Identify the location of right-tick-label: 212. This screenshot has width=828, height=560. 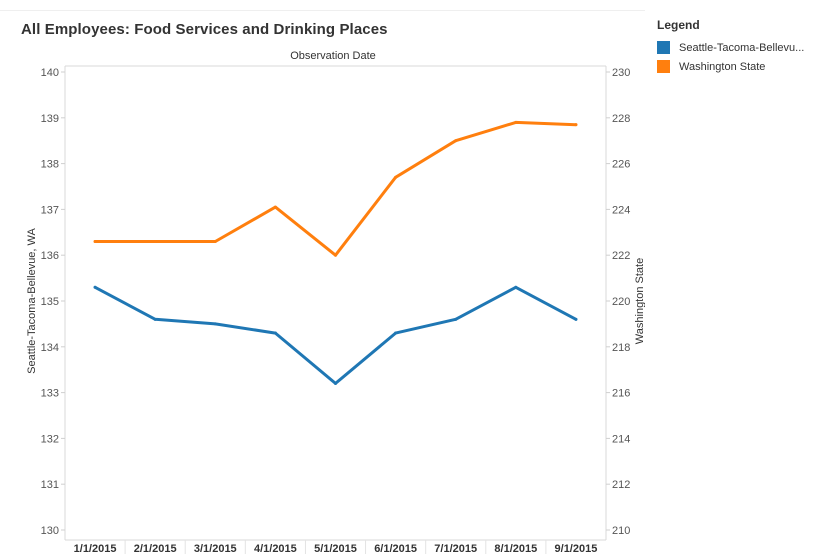
(621, 485).